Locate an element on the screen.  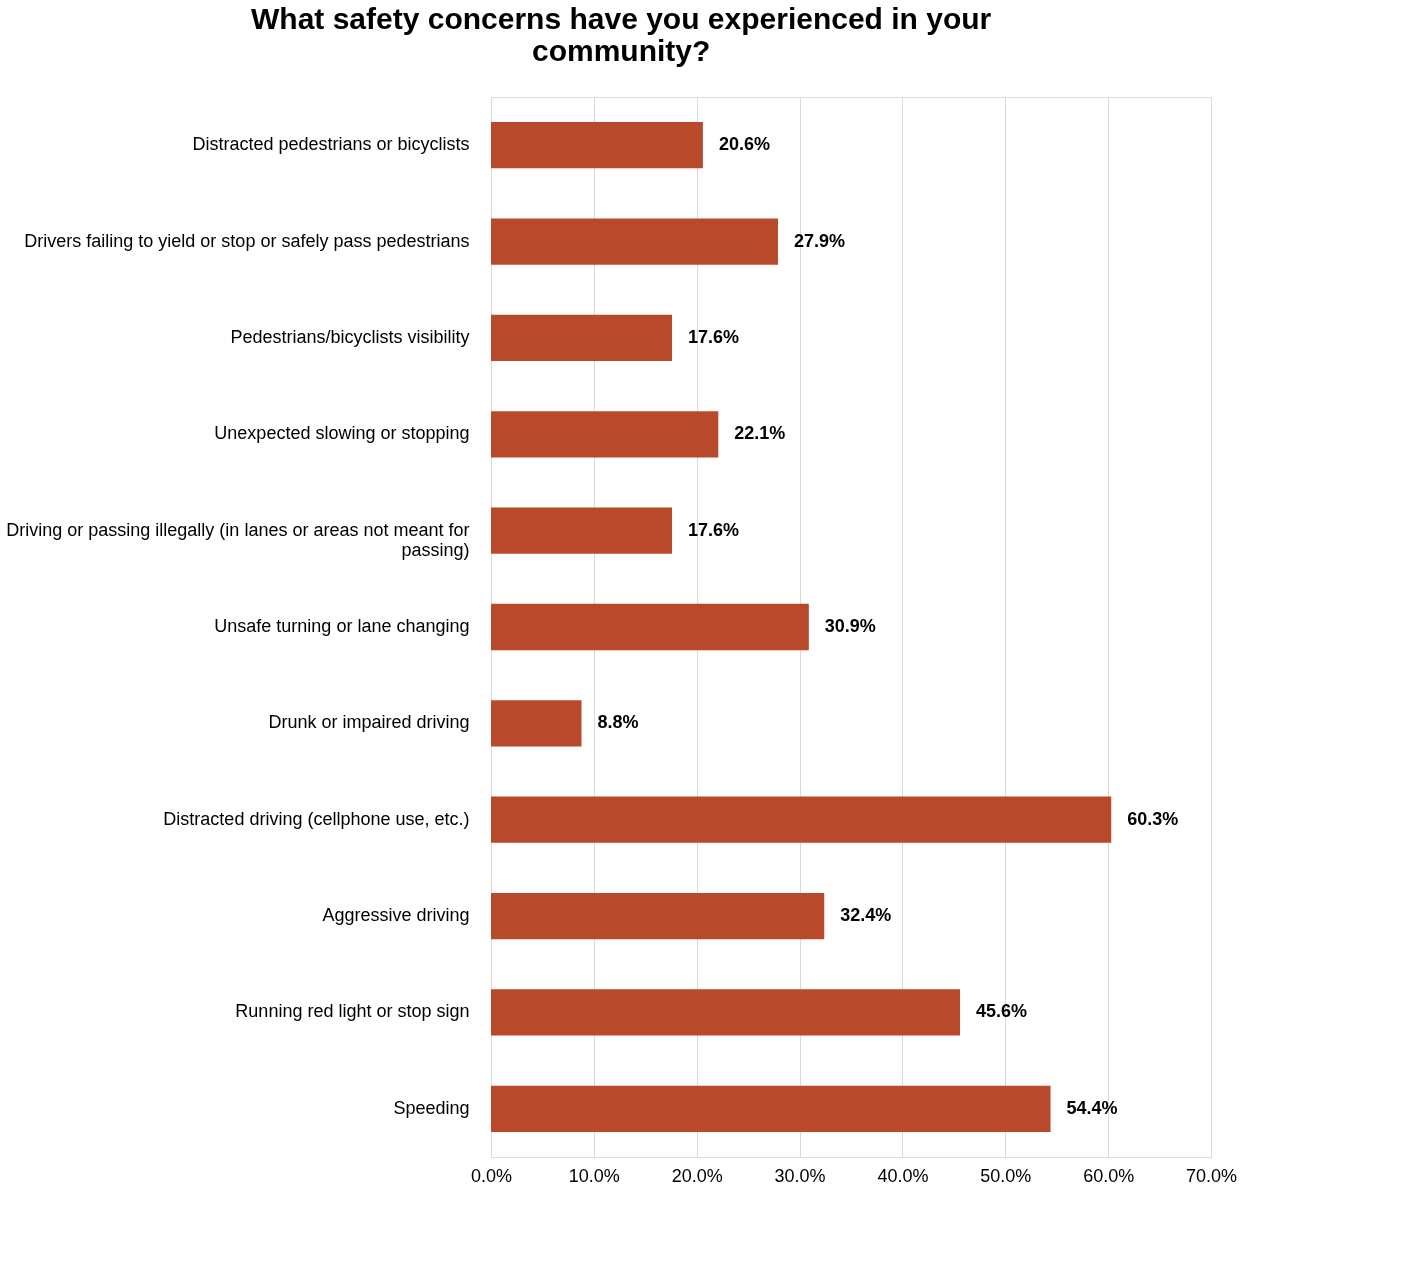
data-label: 54.4% is located at coordinates (1092, 1107).